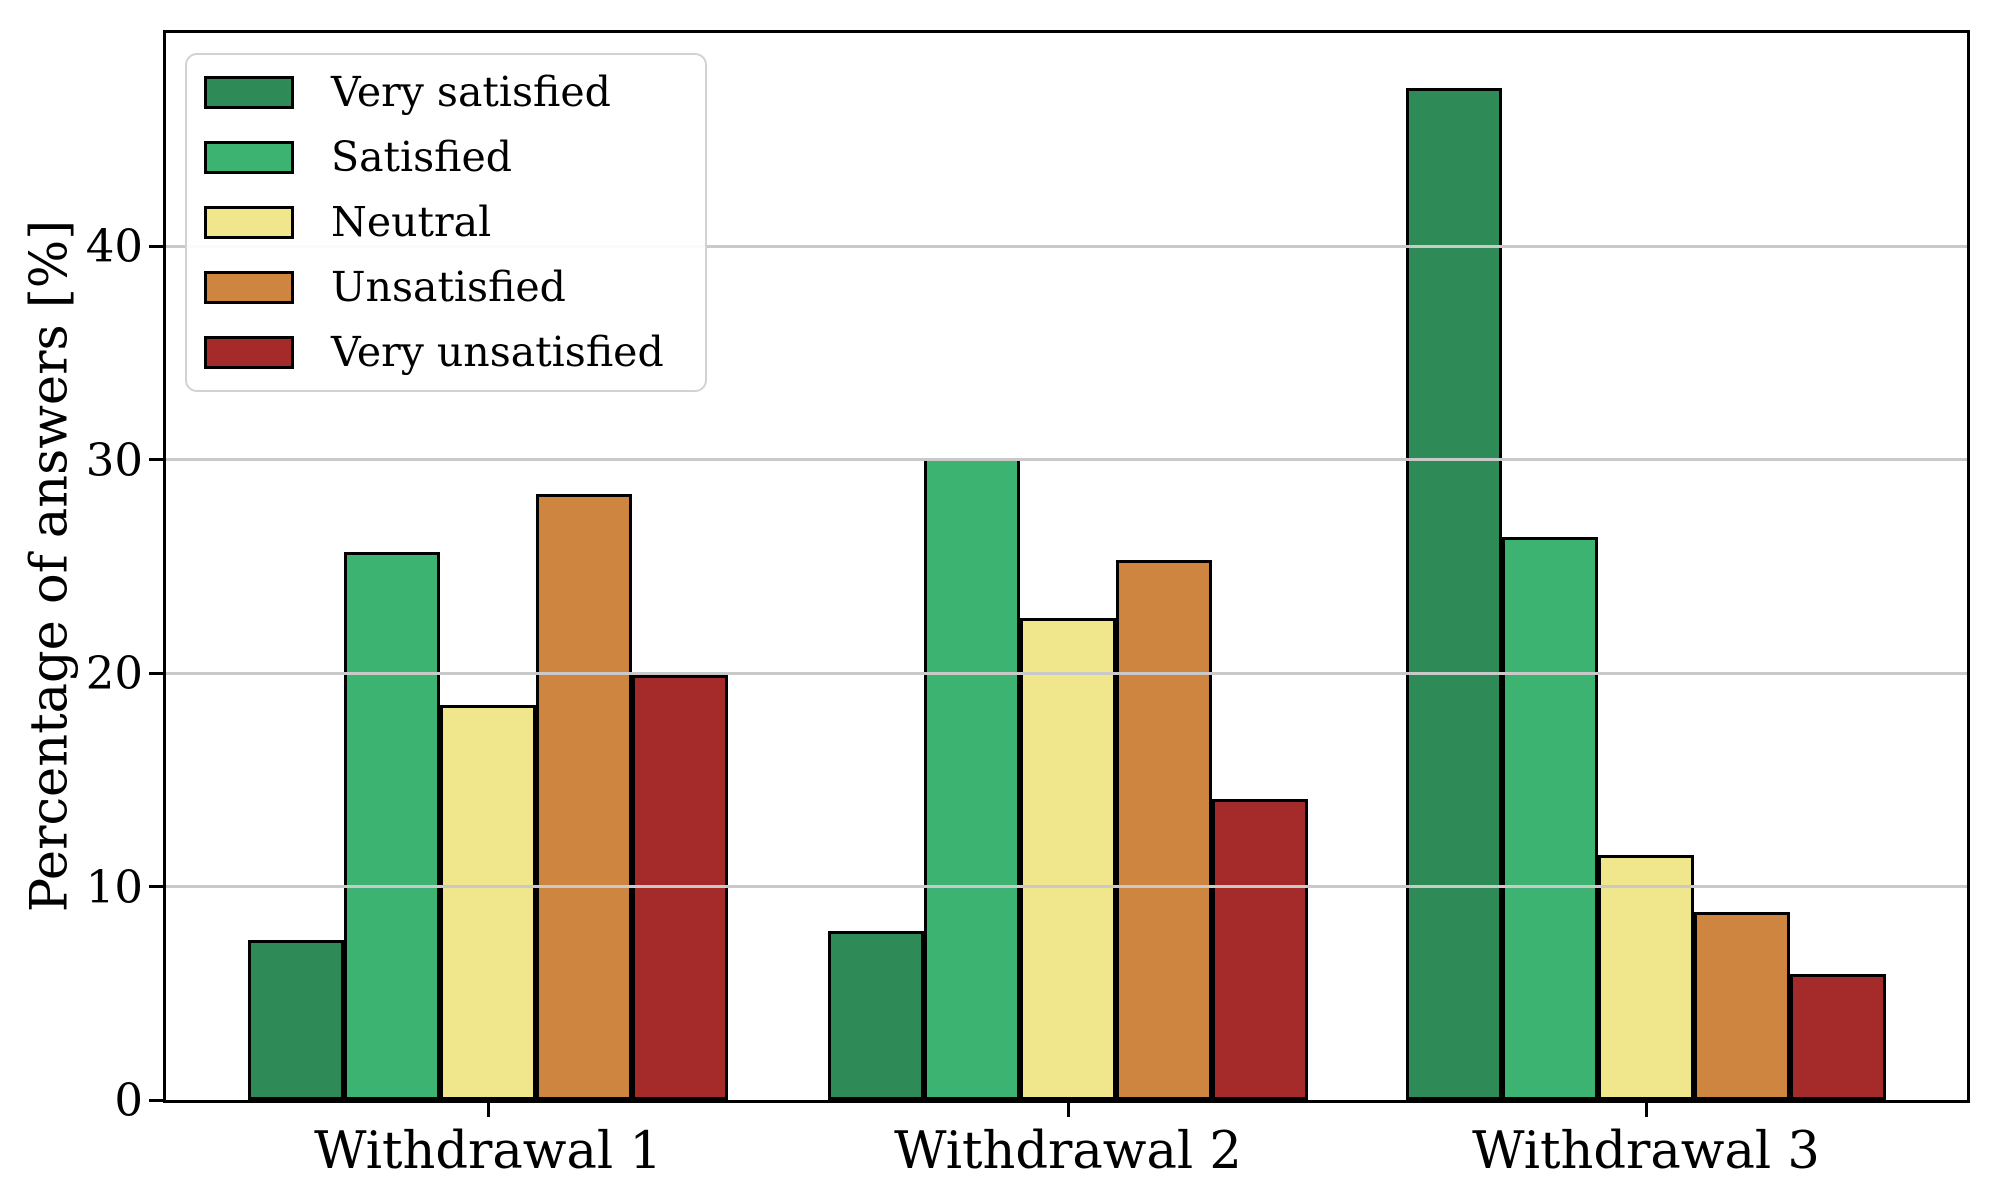  What do you see at coordinates (497, 352) in the screenshot?
I see `legend-label-very-unsatisfied: Very unsatisfied` at bounding box center [497, 352].